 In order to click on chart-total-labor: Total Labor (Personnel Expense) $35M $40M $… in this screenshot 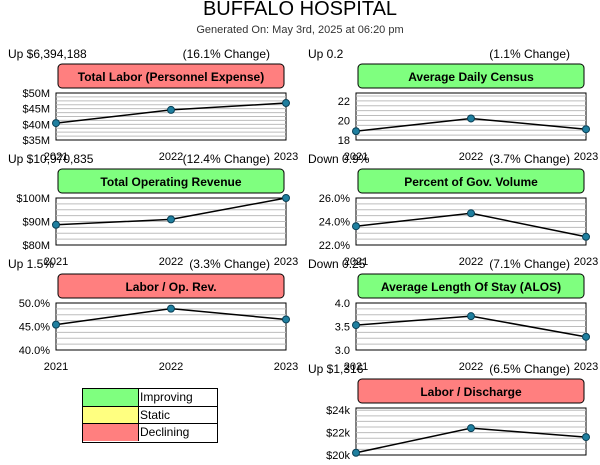, I will do `click(160, 113)`.